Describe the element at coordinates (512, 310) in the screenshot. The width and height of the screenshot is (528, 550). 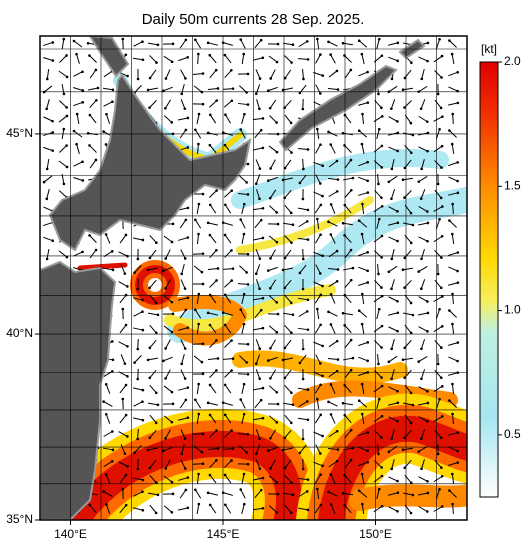
I see `colorbar-label: 1.0` at that location.